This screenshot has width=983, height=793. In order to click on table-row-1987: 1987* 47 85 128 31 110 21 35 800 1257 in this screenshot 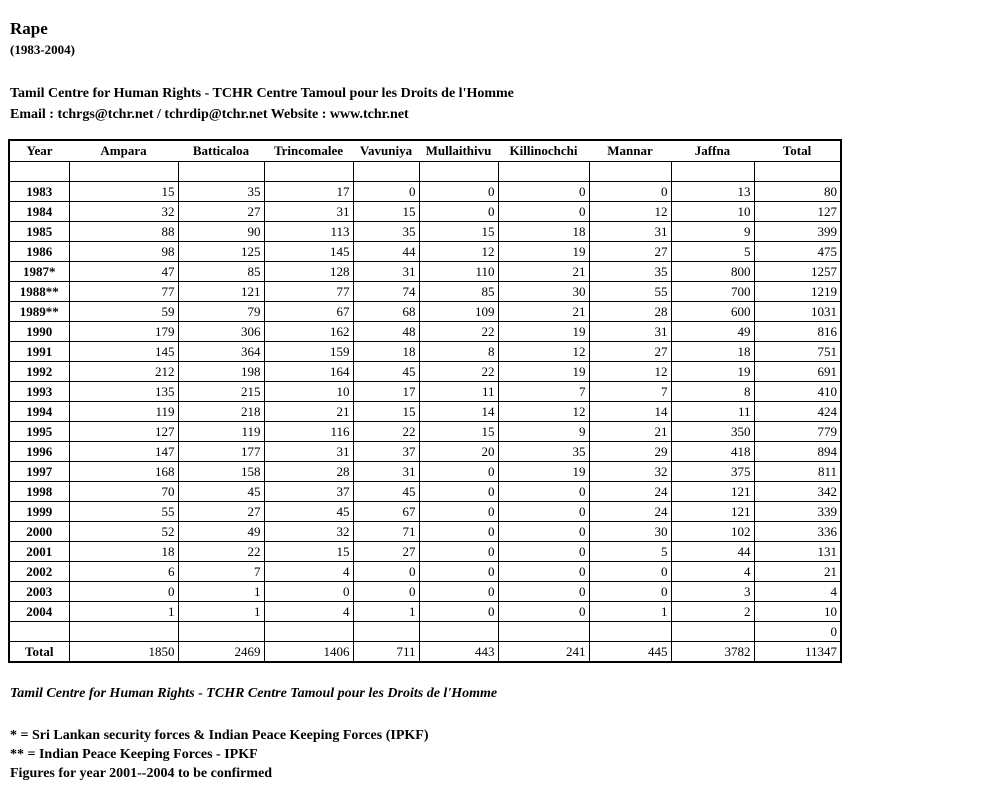, I will do `click(425, 271)`.